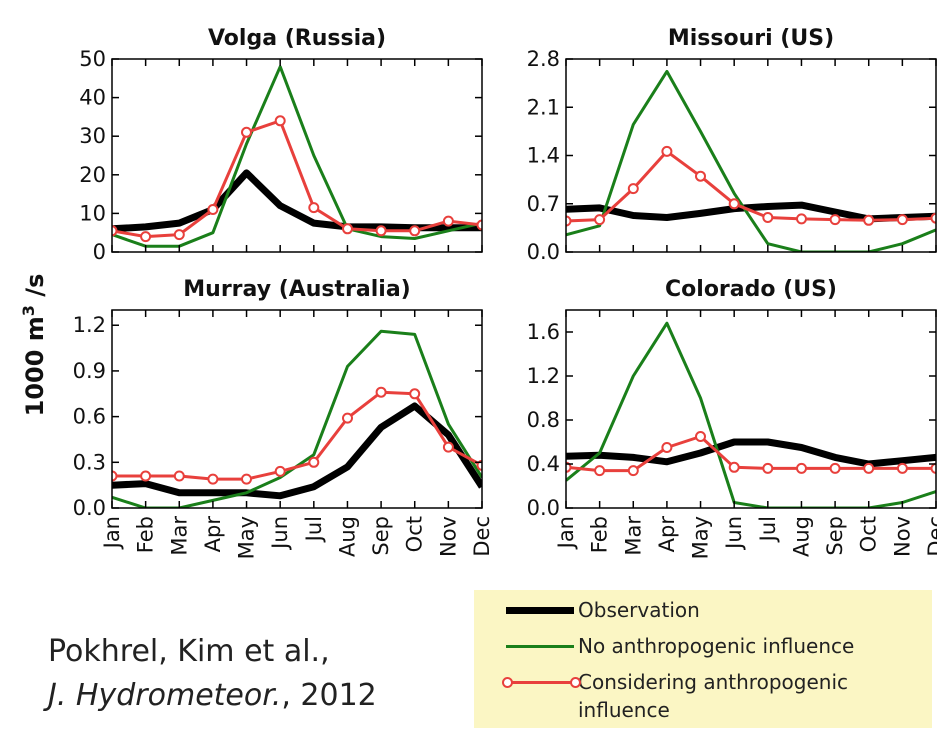  I want to click on series-line-observation, so click(297, 451).